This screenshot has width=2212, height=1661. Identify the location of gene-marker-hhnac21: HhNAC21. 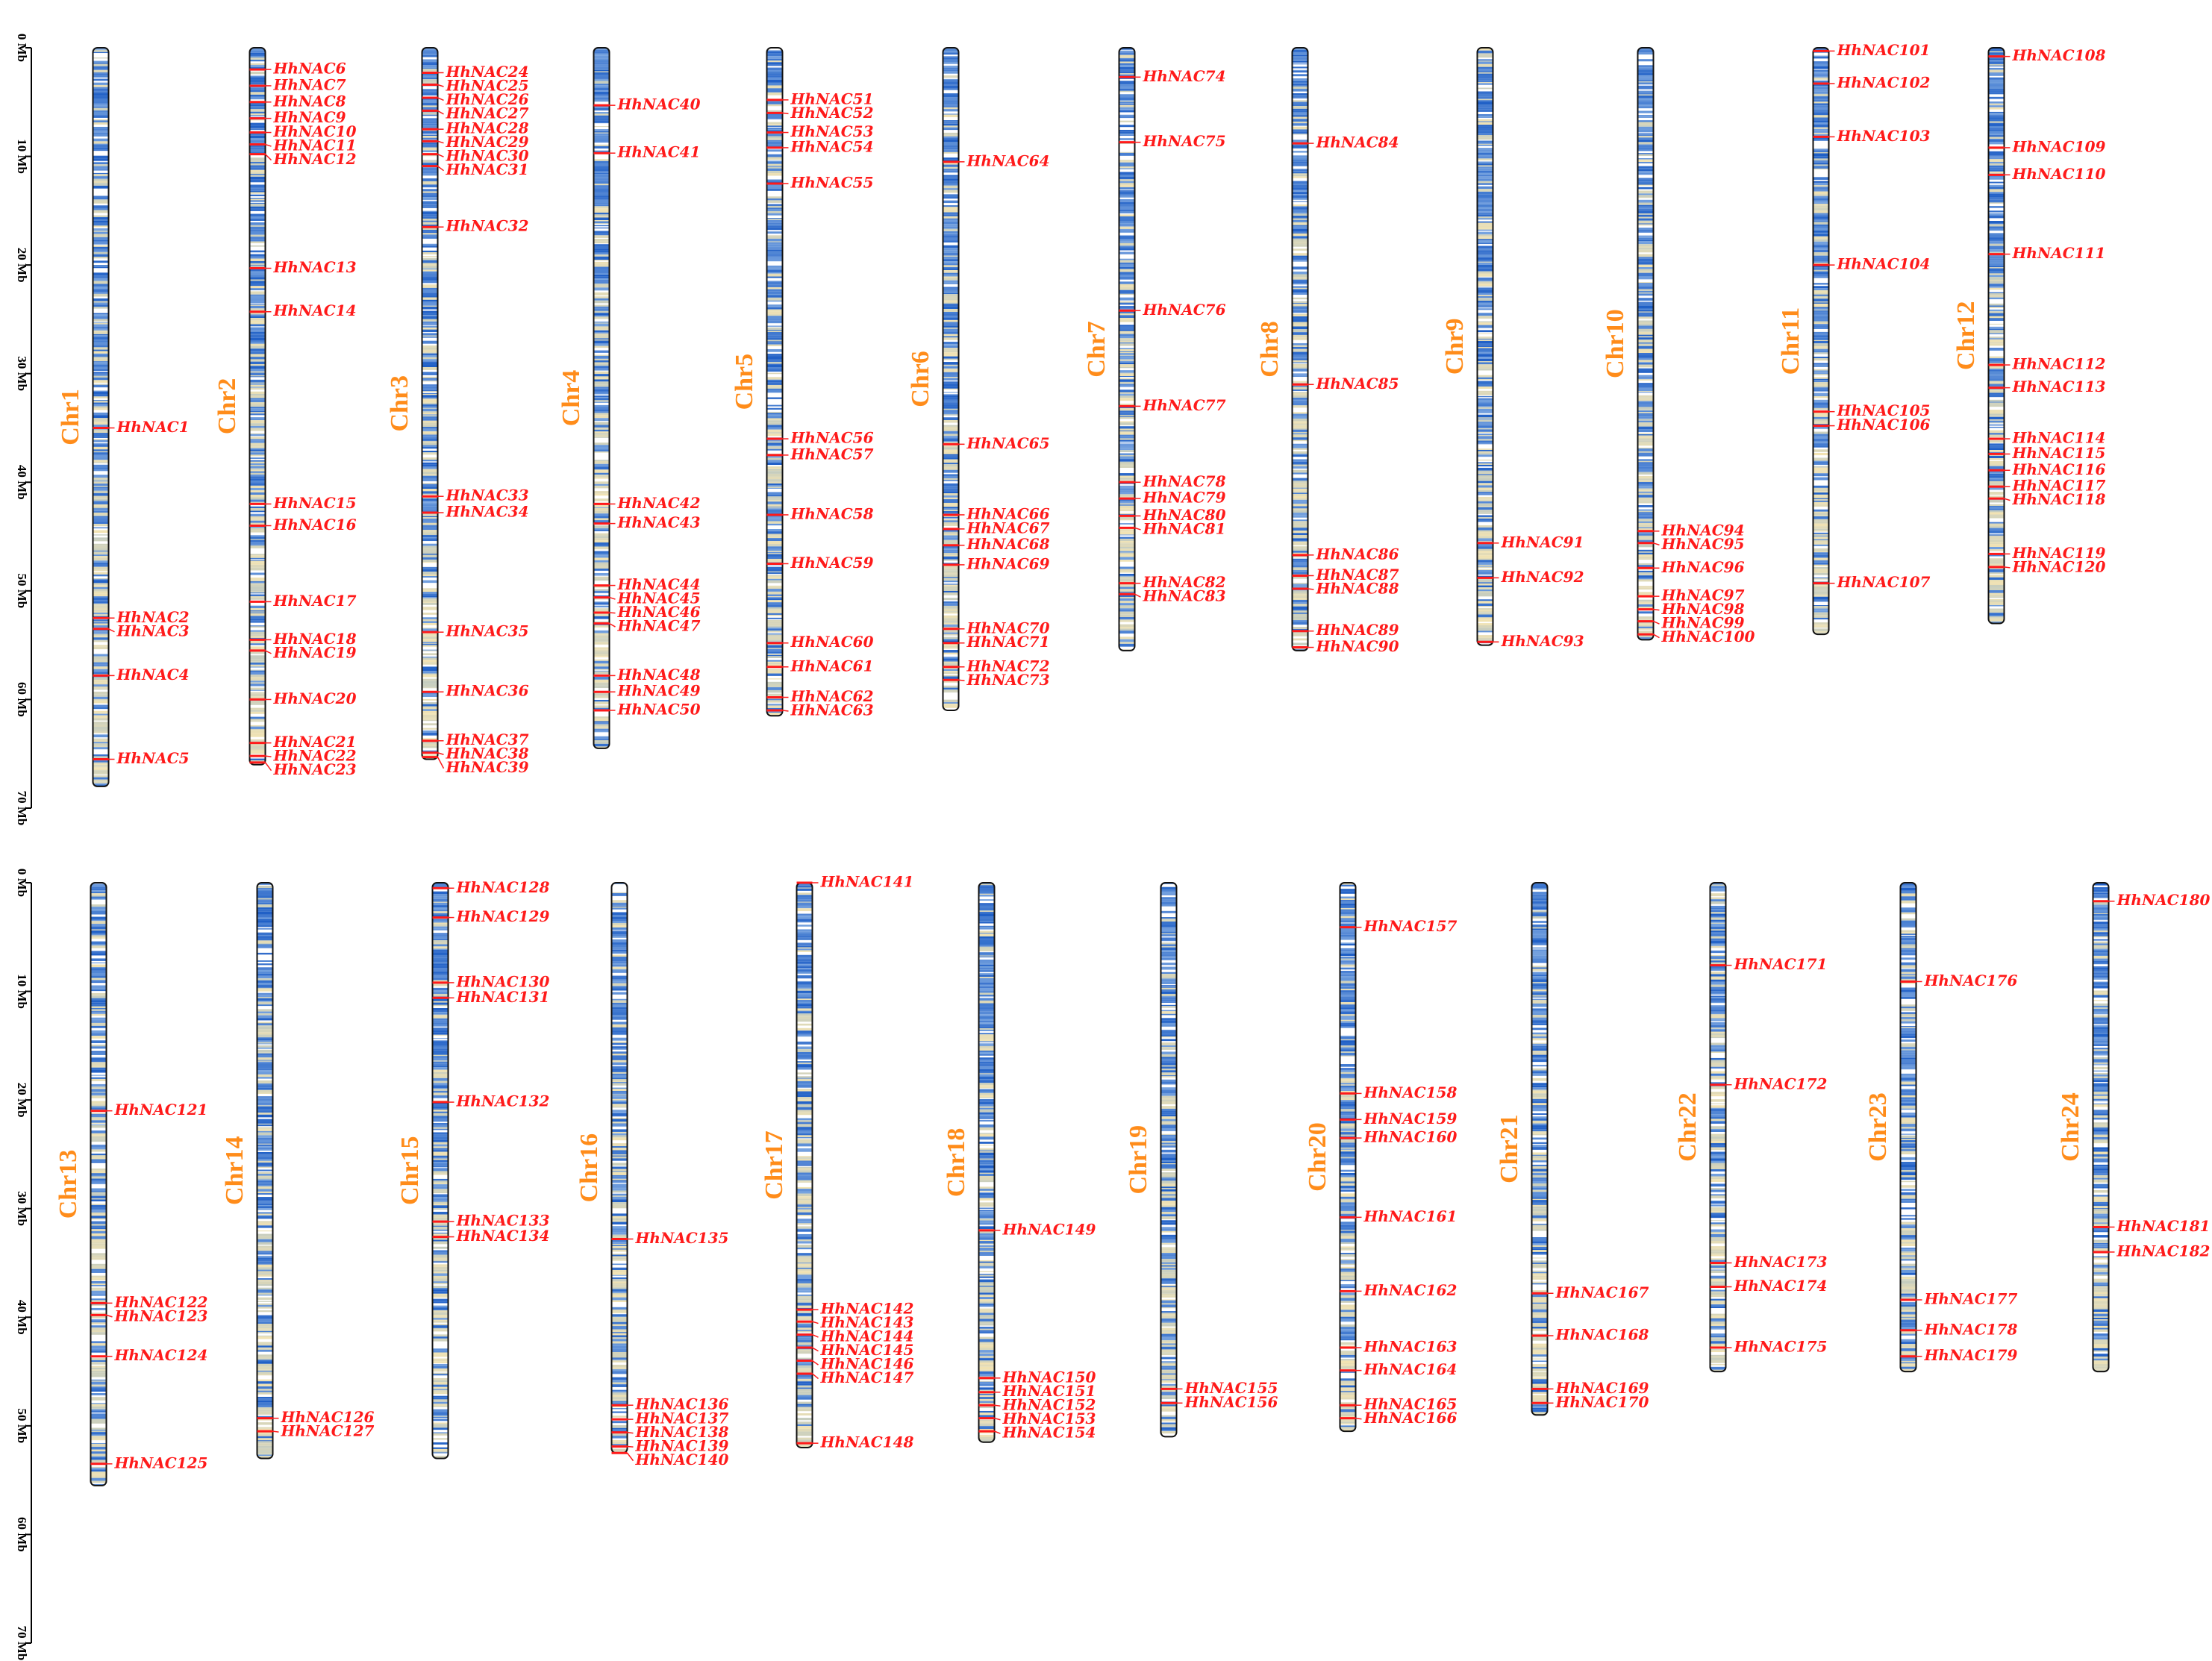
(303, 742).